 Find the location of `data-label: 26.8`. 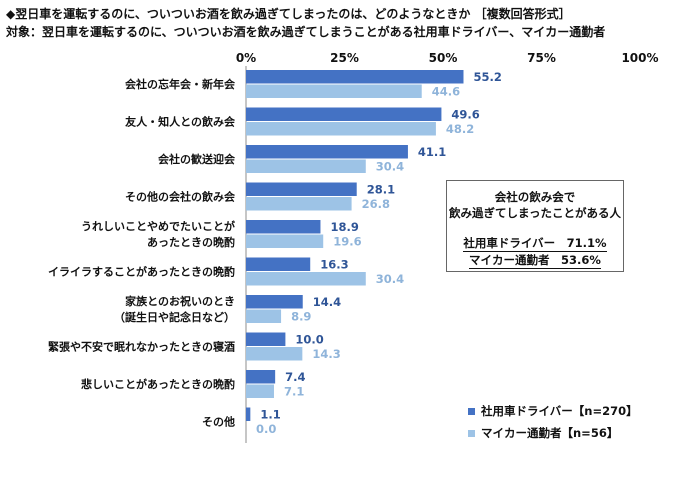

data-label: 26.8 is located at coordinates (376, 204).